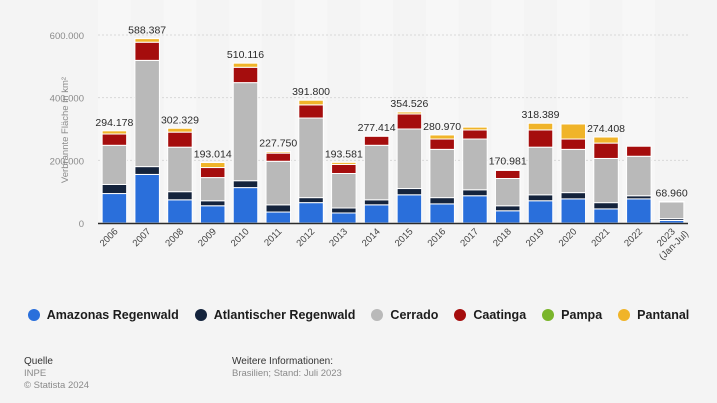  What do you see at coordinates (245, 55) in the screenshot?
I see `total-label: 510.116` at bounding box center [245, 55].